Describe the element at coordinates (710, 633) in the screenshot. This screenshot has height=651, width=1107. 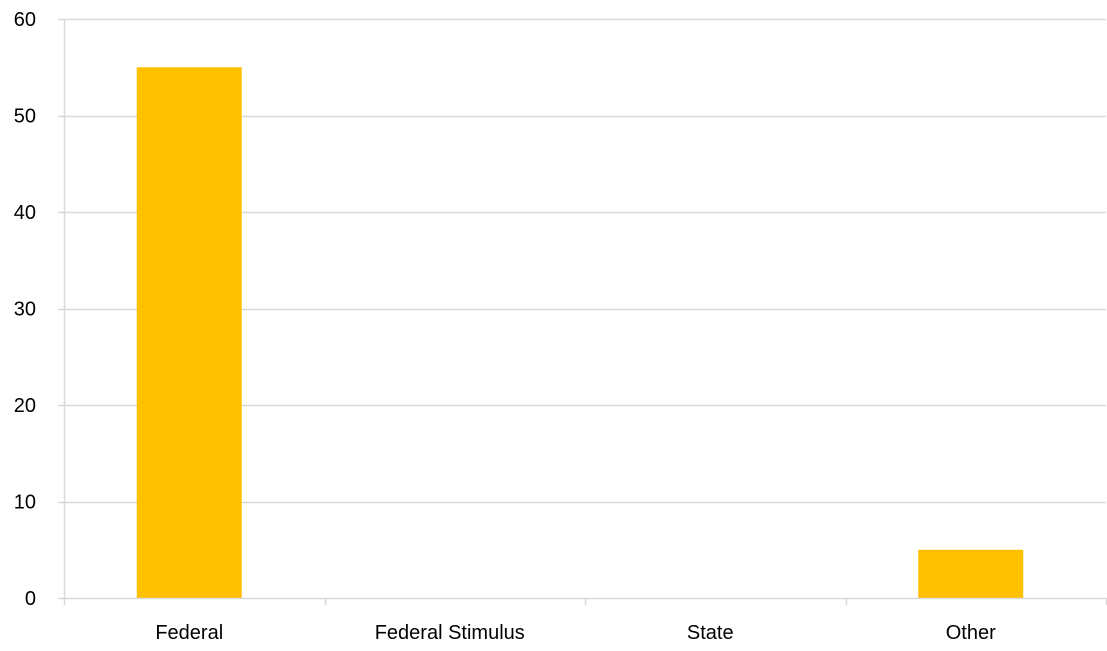
I see `x-tick-label: State` at that location.